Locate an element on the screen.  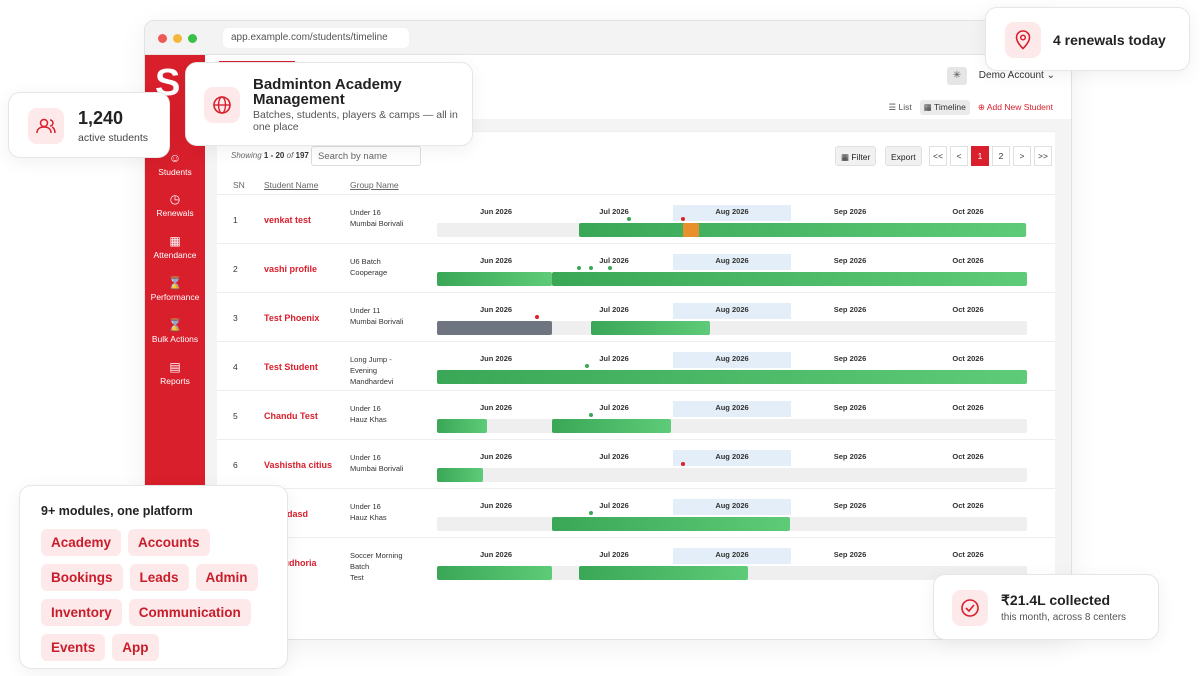
add-student-button: ⊕ Add New Student is located at coordinates (1015, 106).